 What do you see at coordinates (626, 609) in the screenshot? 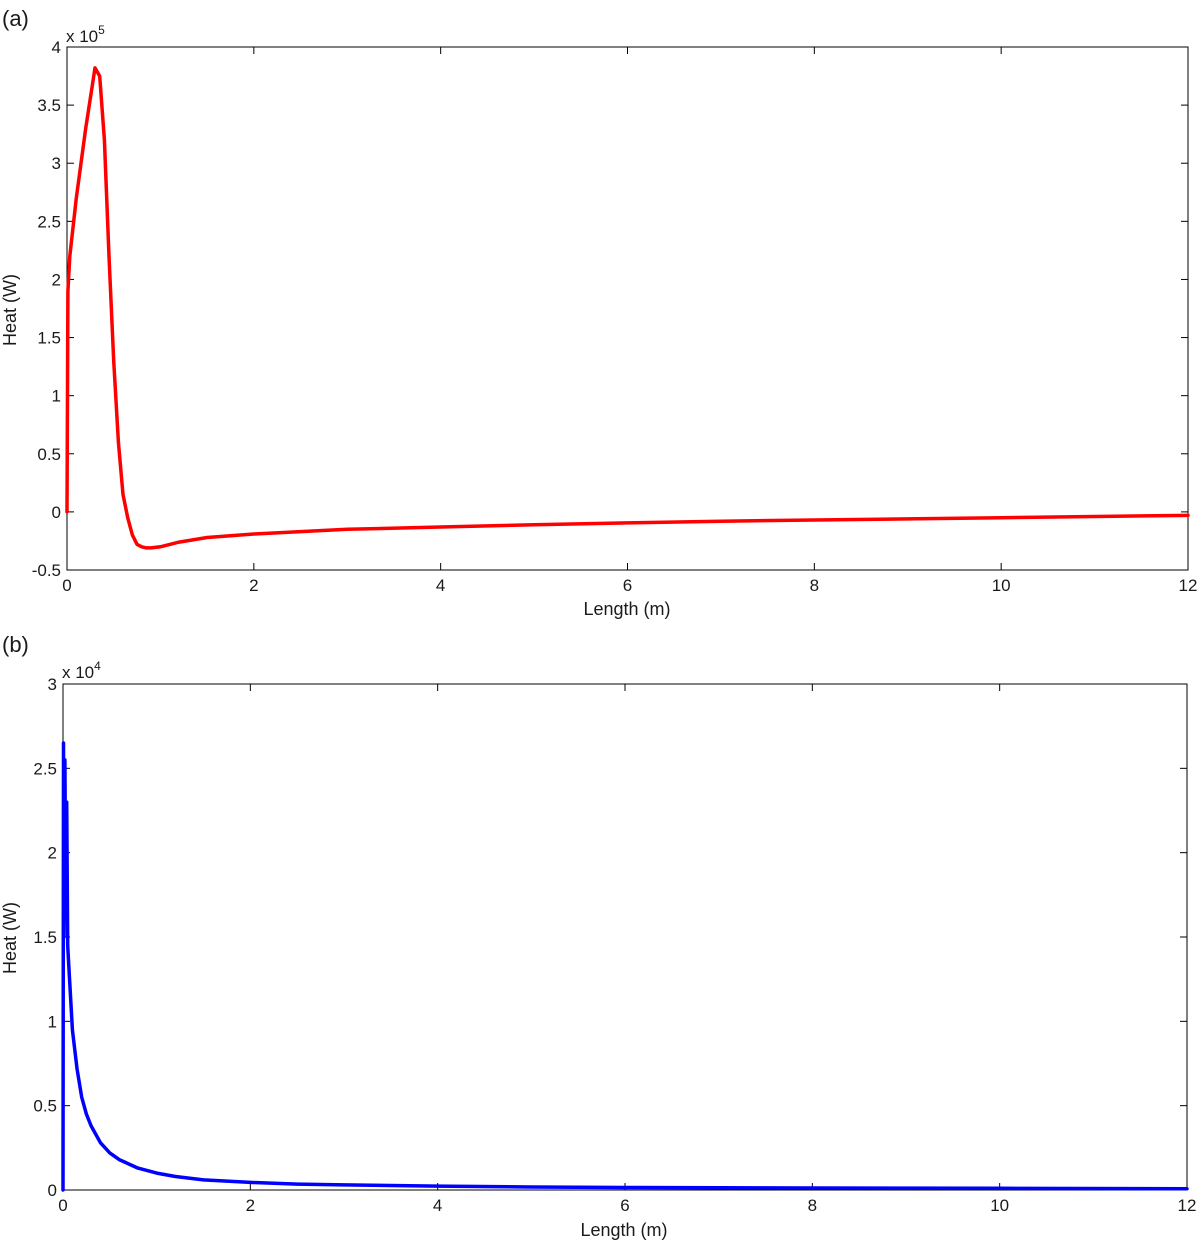
I see `panel-a-x-axis-label: Length (m)` at bounding box center [626, 609].